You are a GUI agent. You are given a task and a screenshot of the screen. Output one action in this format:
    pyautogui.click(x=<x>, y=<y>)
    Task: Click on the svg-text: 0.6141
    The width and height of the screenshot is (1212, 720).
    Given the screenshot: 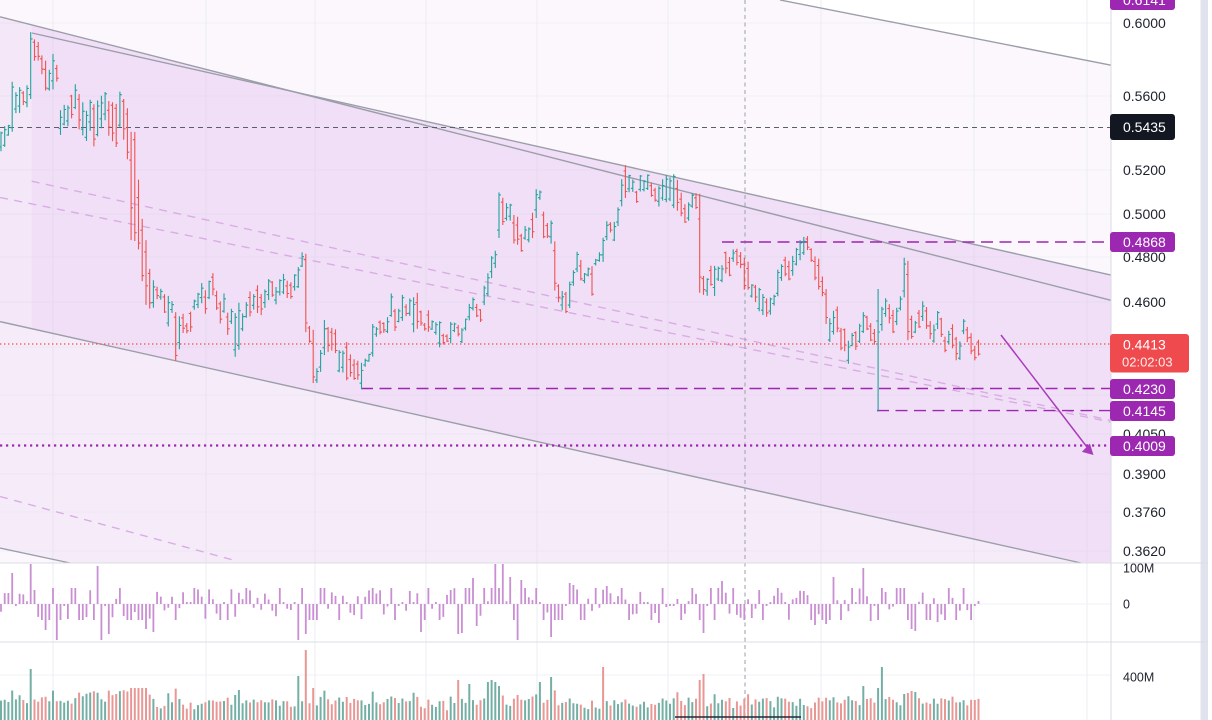 What is the action you would take?
    pyautogui.click(x=1144, y=4)
    